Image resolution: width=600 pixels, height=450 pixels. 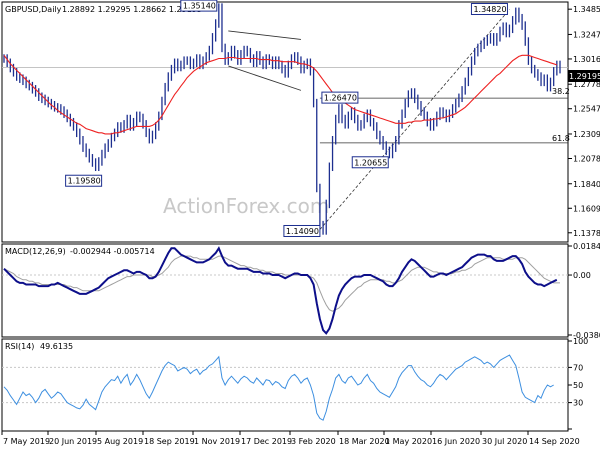 What do you see at coordinates (26, 441) in the screenshot?
I see `x-tick-label: 7 May 2019` at bounding box center [26, 441].